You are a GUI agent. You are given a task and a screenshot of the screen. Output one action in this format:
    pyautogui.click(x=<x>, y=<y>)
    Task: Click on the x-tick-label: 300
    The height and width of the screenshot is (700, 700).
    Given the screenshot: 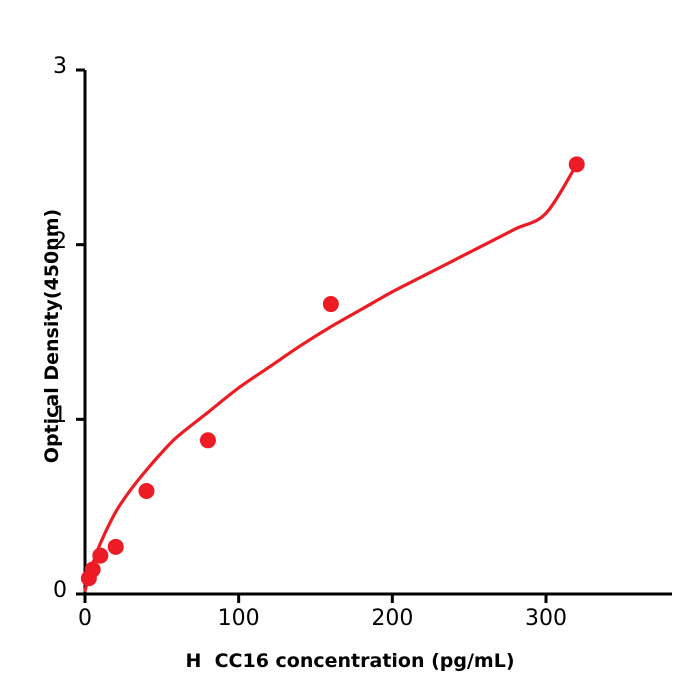 What is the action you would take?
    pyautogui.click(x=545, y=618)
    